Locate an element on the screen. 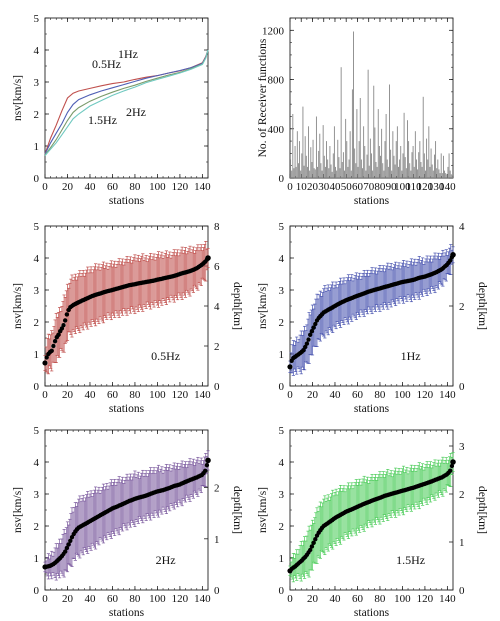  y-tick-label: 1200 is located at coordinates (273, 31).